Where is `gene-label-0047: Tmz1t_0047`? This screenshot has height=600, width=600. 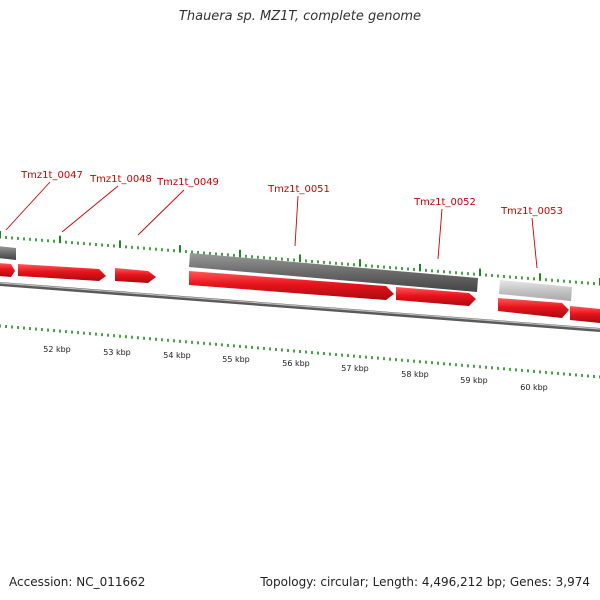 gene-label-0047: Tmz1t_0047 is located at coordinates (51, 175).